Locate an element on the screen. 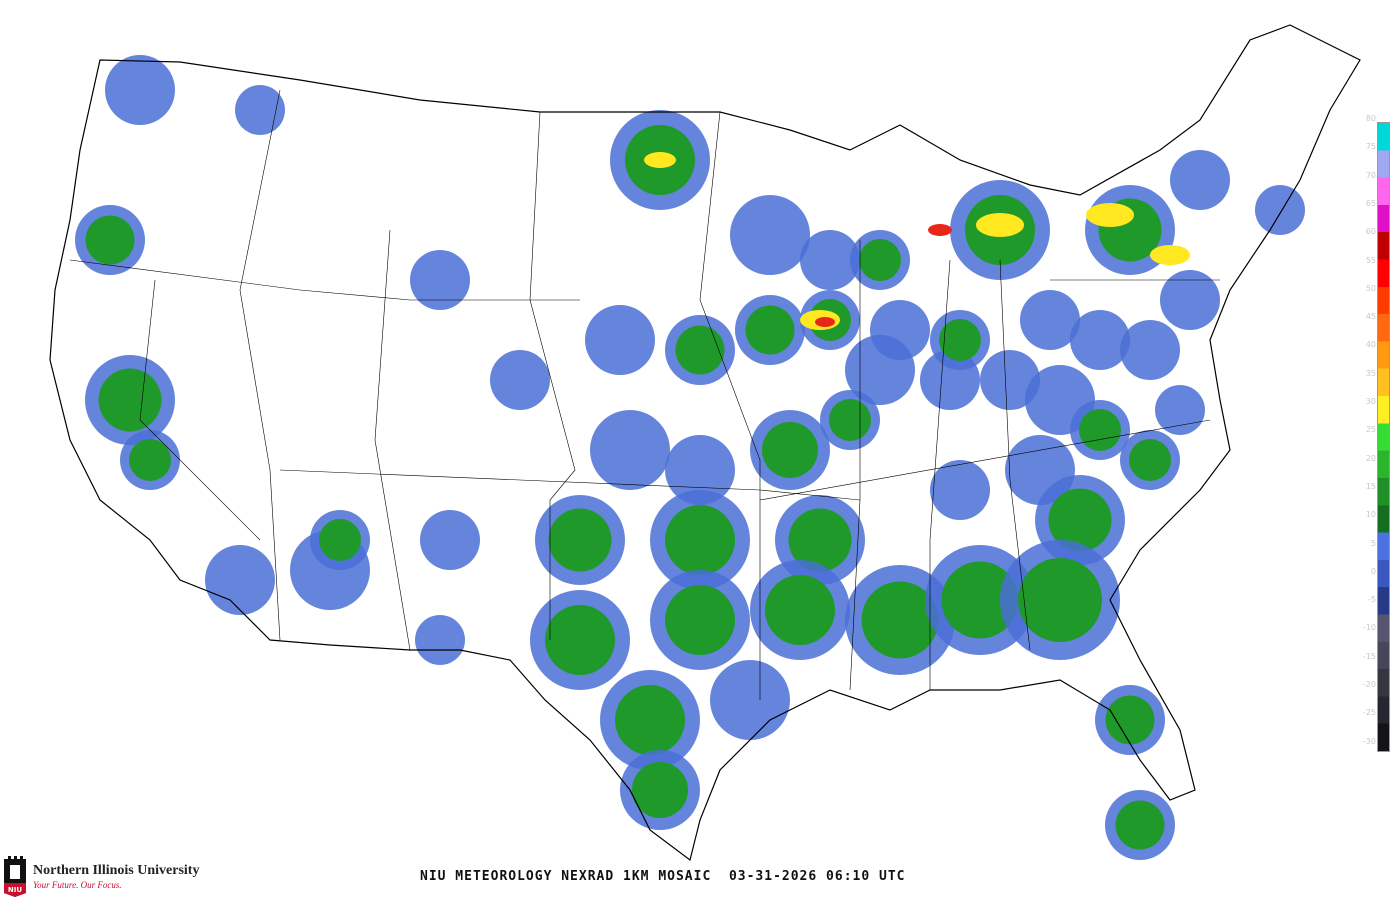 The image size is (1390, 900). scale-label: 55 is located at coordinates (1370, 260).